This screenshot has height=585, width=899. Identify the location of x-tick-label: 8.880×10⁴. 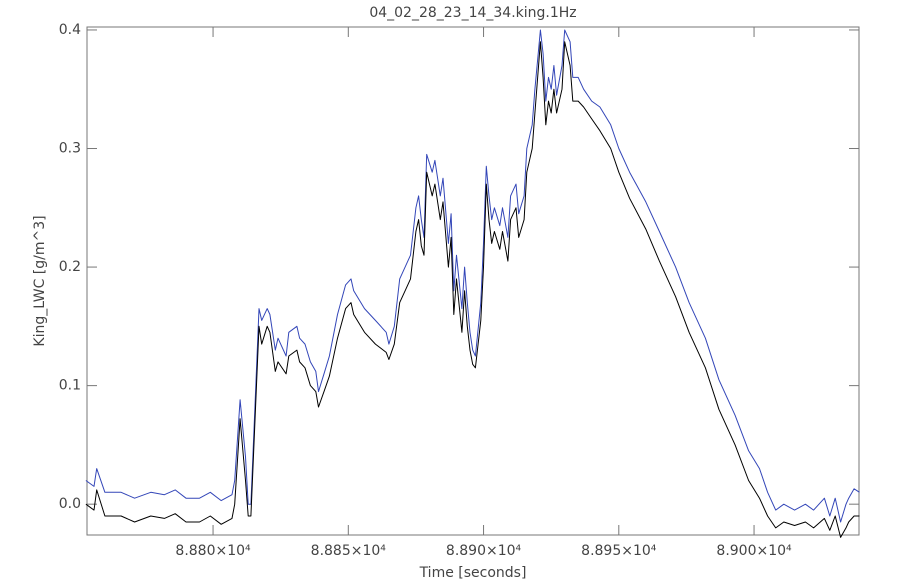
(213, 551).